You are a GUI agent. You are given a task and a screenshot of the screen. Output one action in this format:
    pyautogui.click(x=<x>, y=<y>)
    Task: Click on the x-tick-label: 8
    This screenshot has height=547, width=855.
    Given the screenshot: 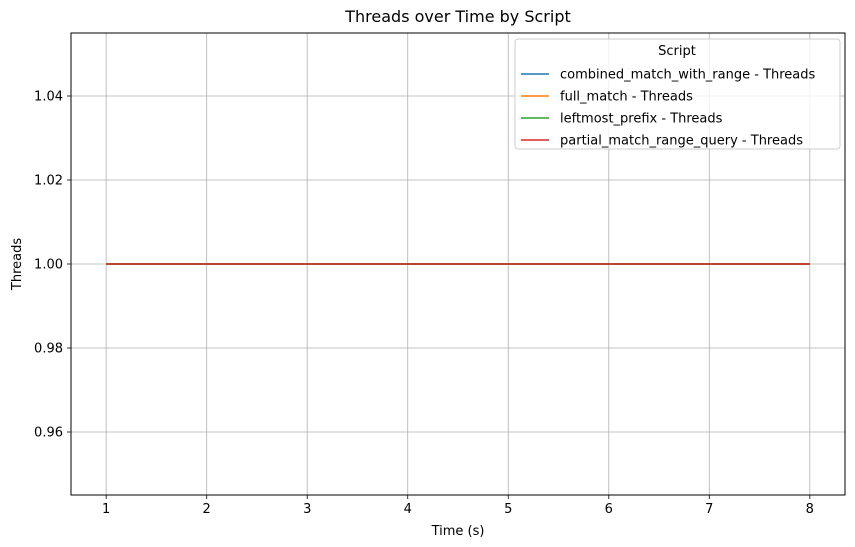 What is the action you would take?
    pyautogui.click(x=810, y=509)
    